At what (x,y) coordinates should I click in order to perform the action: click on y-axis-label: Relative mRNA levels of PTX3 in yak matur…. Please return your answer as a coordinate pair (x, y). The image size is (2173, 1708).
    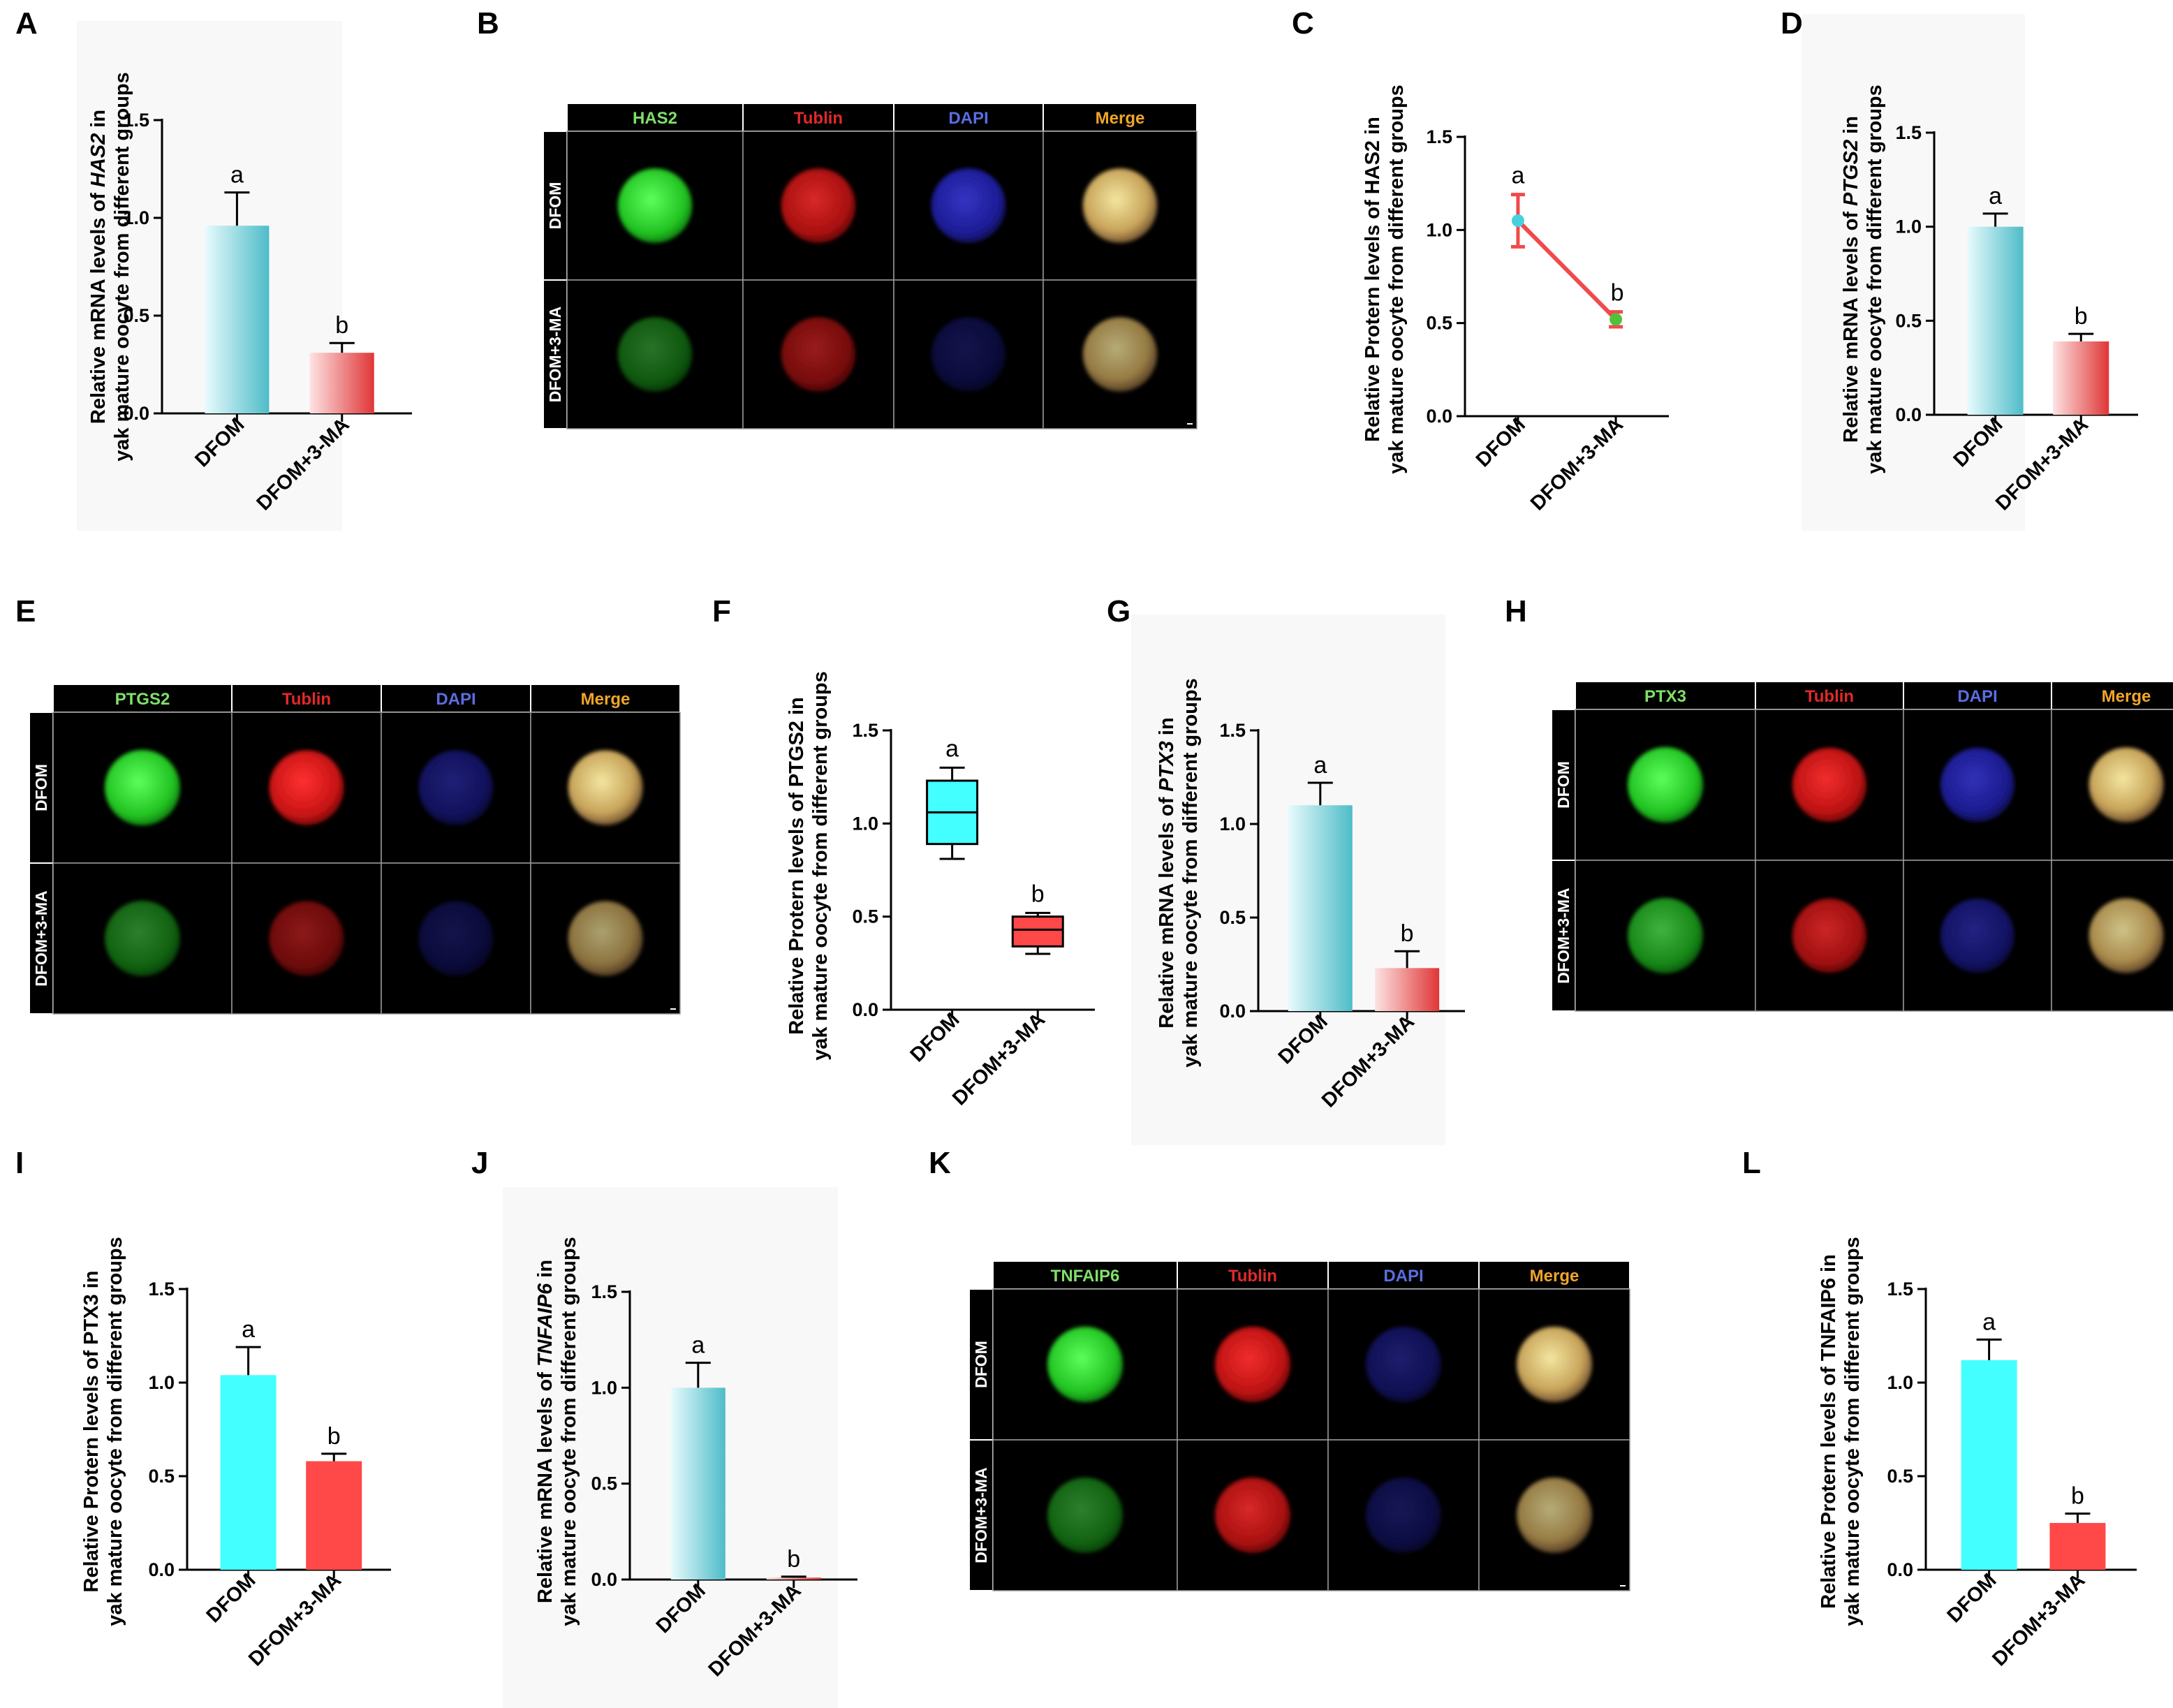
    Looking at the image, I should click on (1179, 873).